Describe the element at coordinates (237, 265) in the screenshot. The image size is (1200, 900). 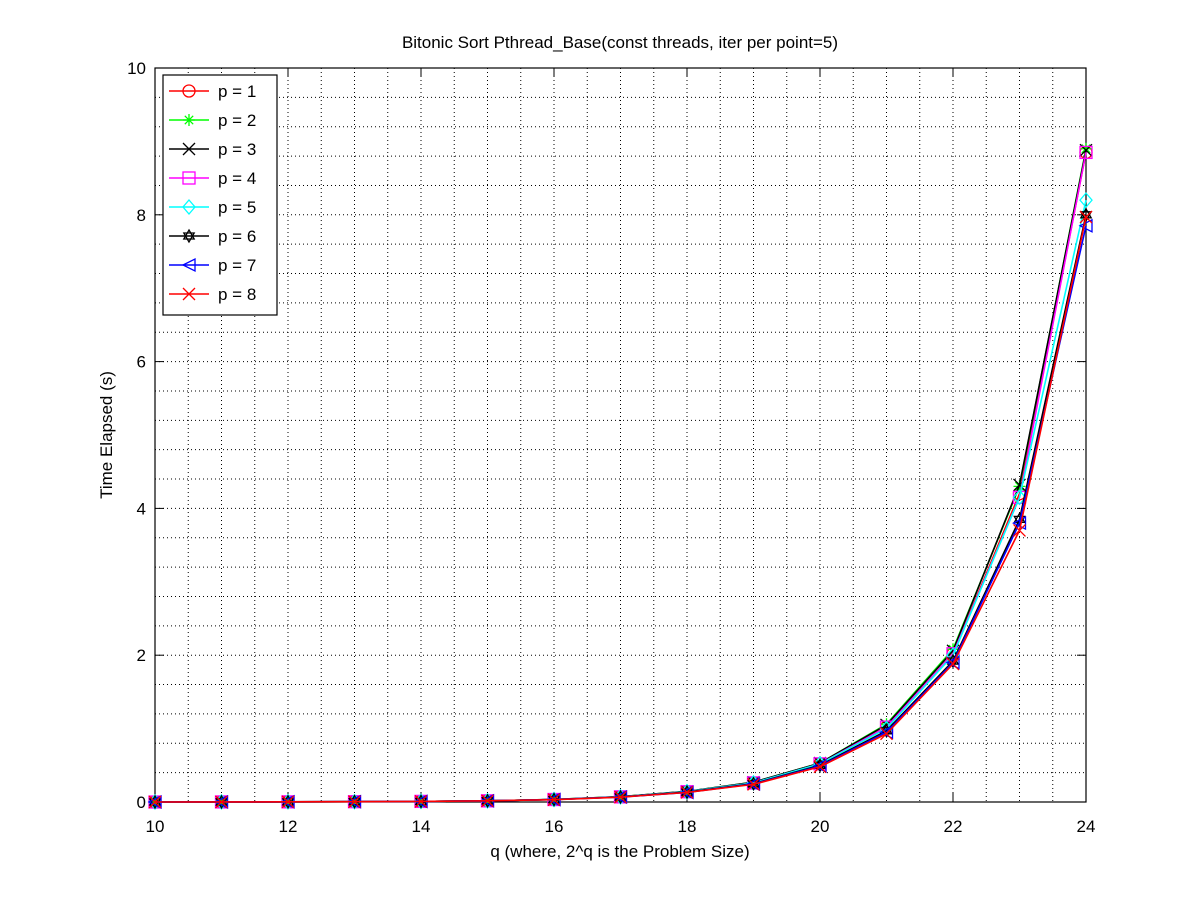
I see `legend-label: p = 7` at that location.